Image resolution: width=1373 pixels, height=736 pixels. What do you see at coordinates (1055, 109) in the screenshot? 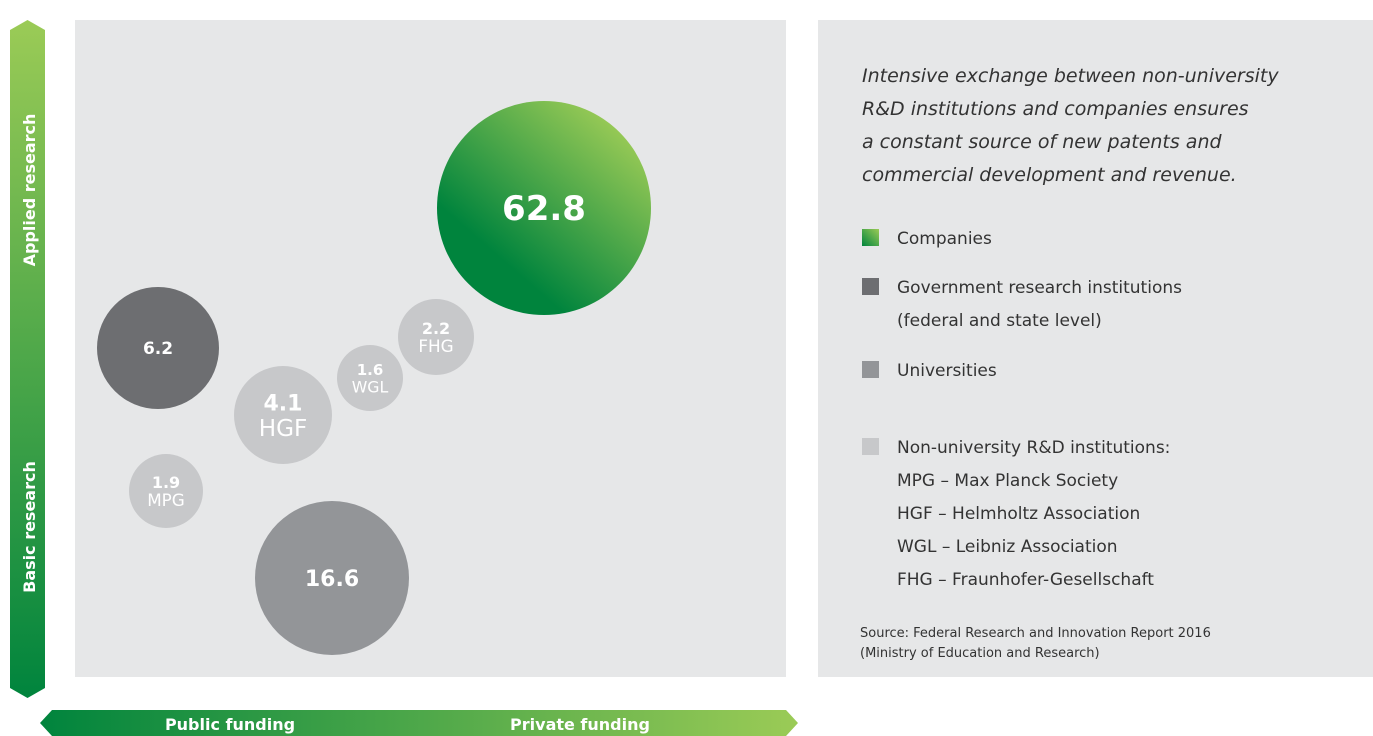
I see `description-line: R&D institutions and companies ensures` at bounding box center [1055, 109].